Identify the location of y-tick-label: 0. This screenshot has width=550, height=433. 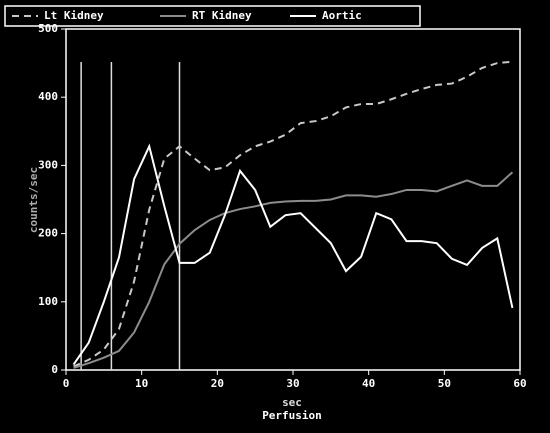
(54, 369).